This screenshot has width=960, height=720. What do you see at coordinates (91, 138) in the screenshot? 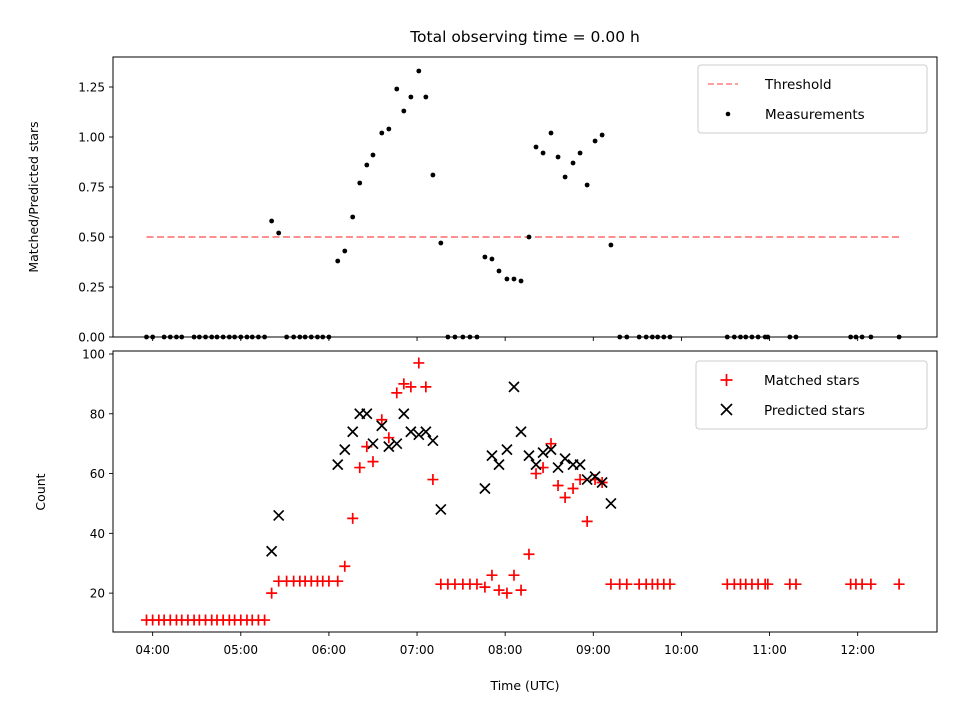
I see `y-tick-label: 1.00` at bounding box center [91, 138].